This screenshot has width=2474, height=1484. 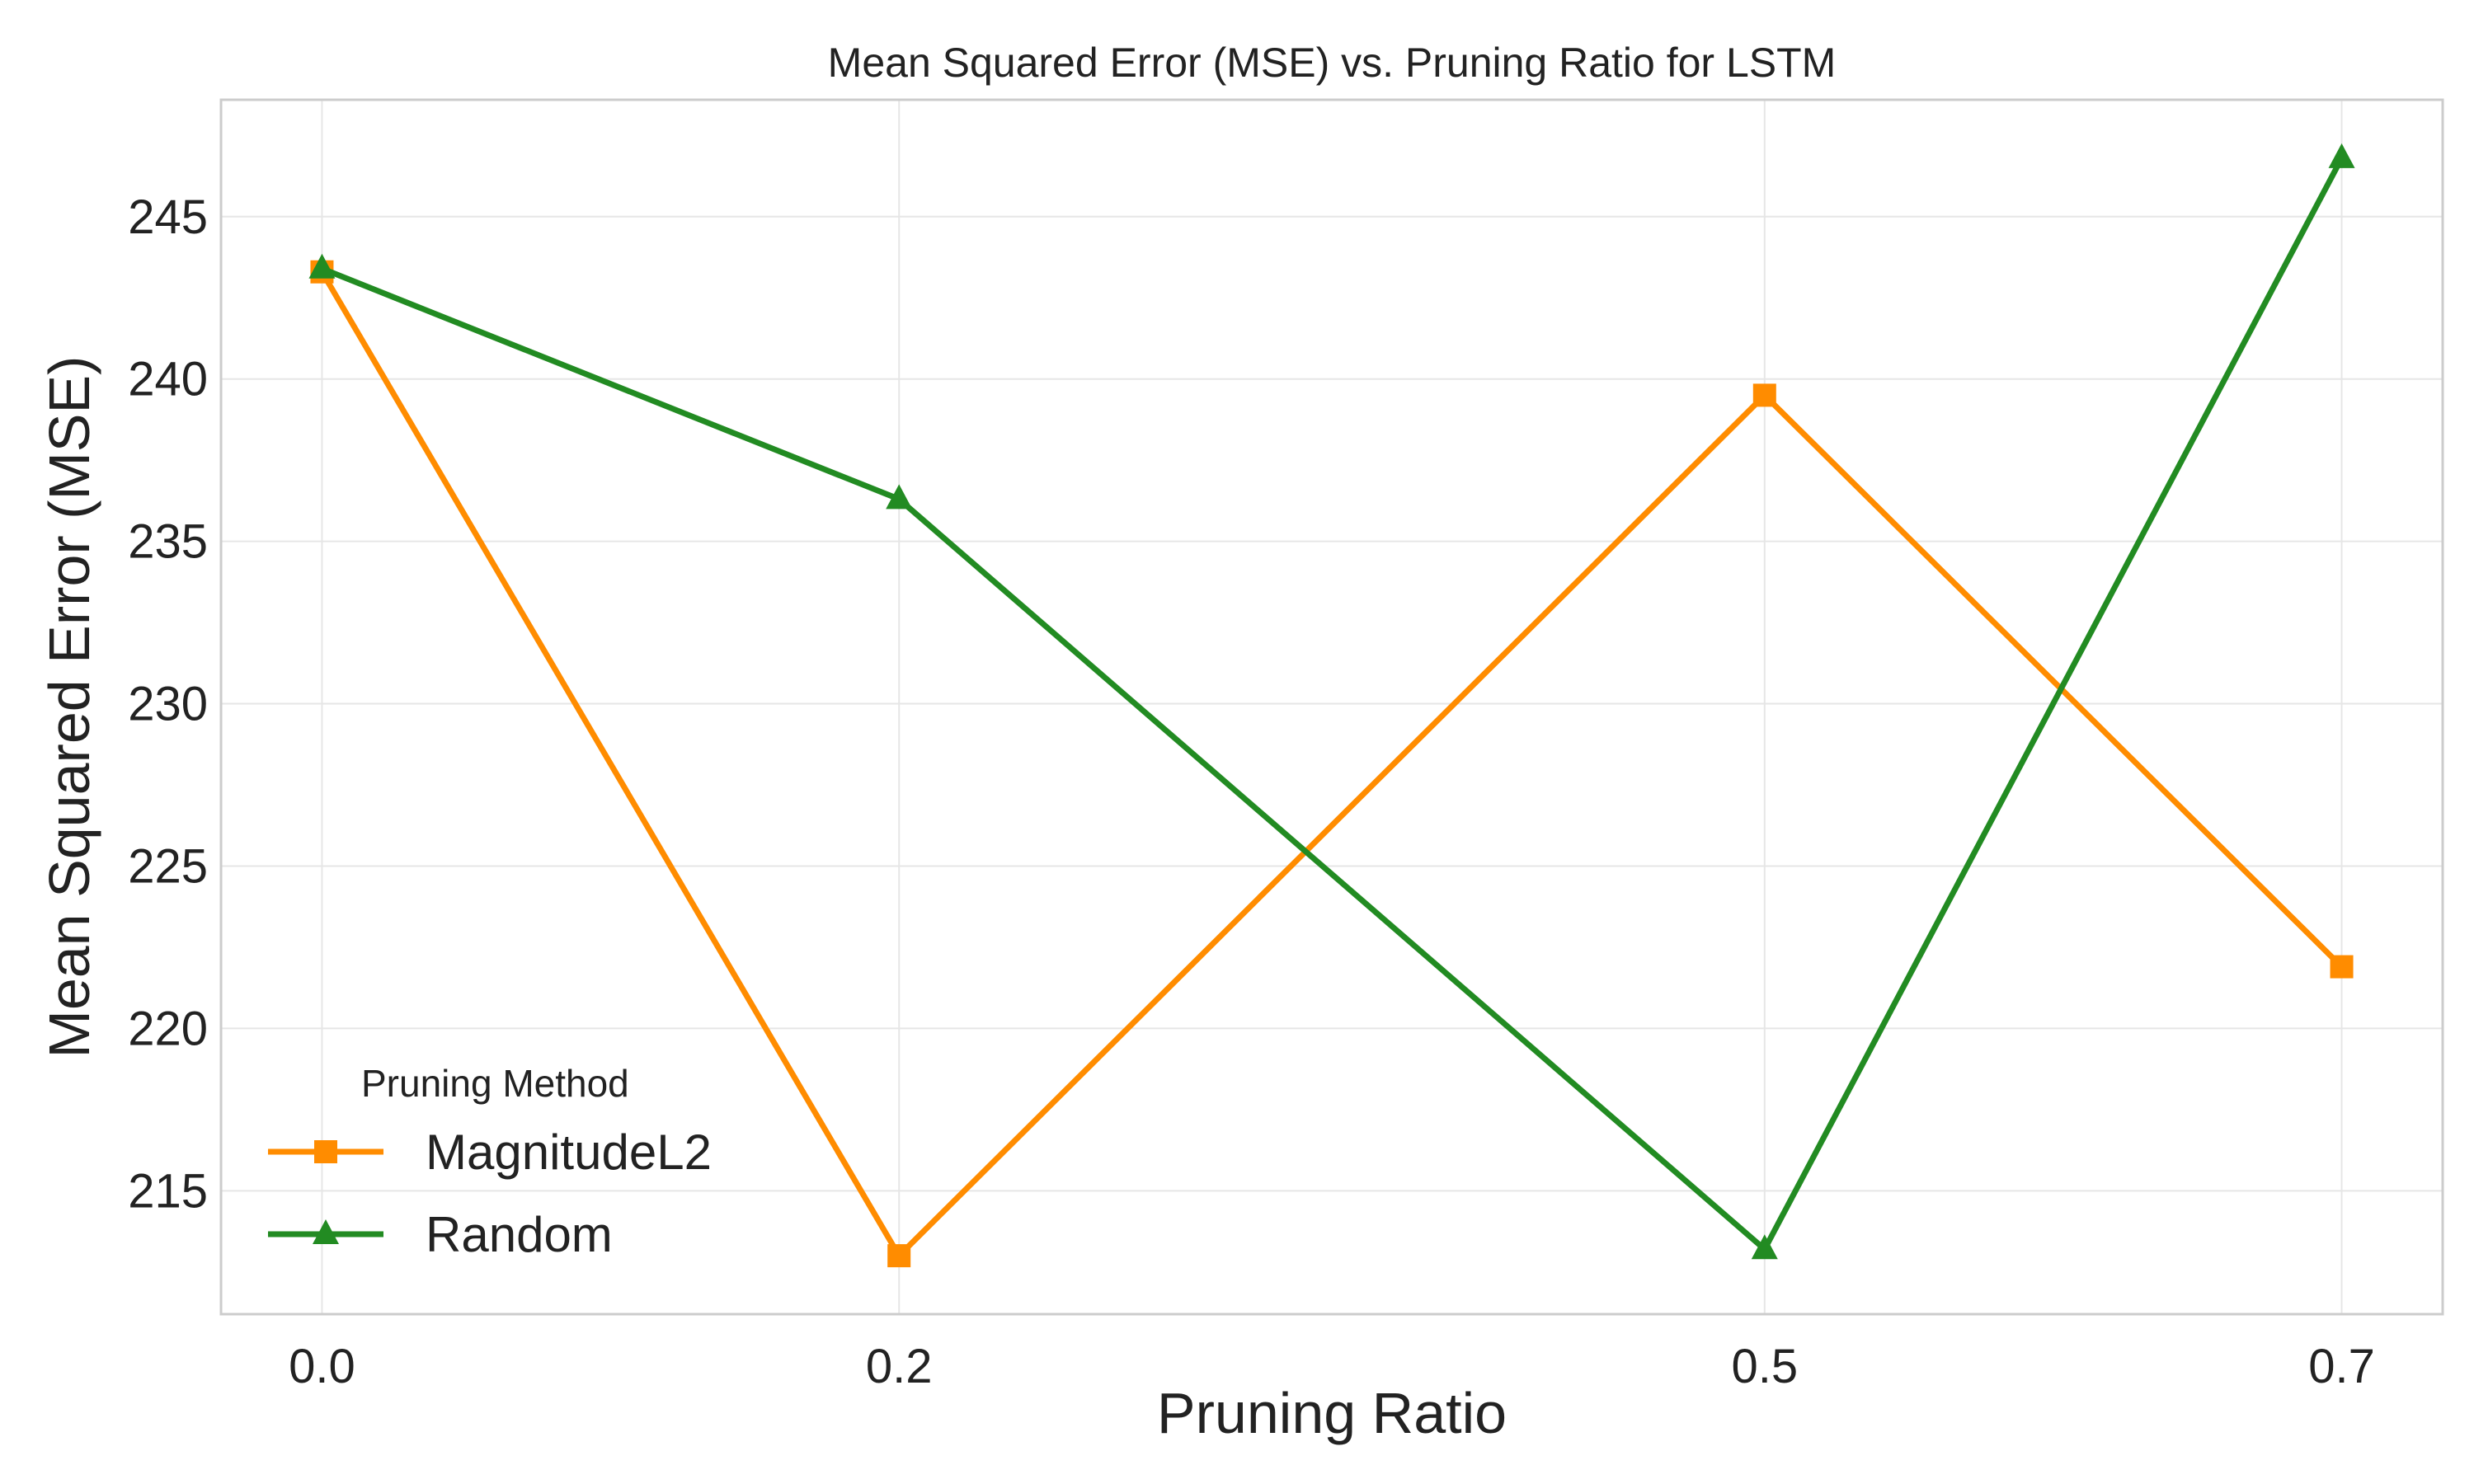 What do you see at coordinates (325, 1151) in the screenshot?
I see `legend-marker-magnitudel2` at bounding box center [325, 1151].